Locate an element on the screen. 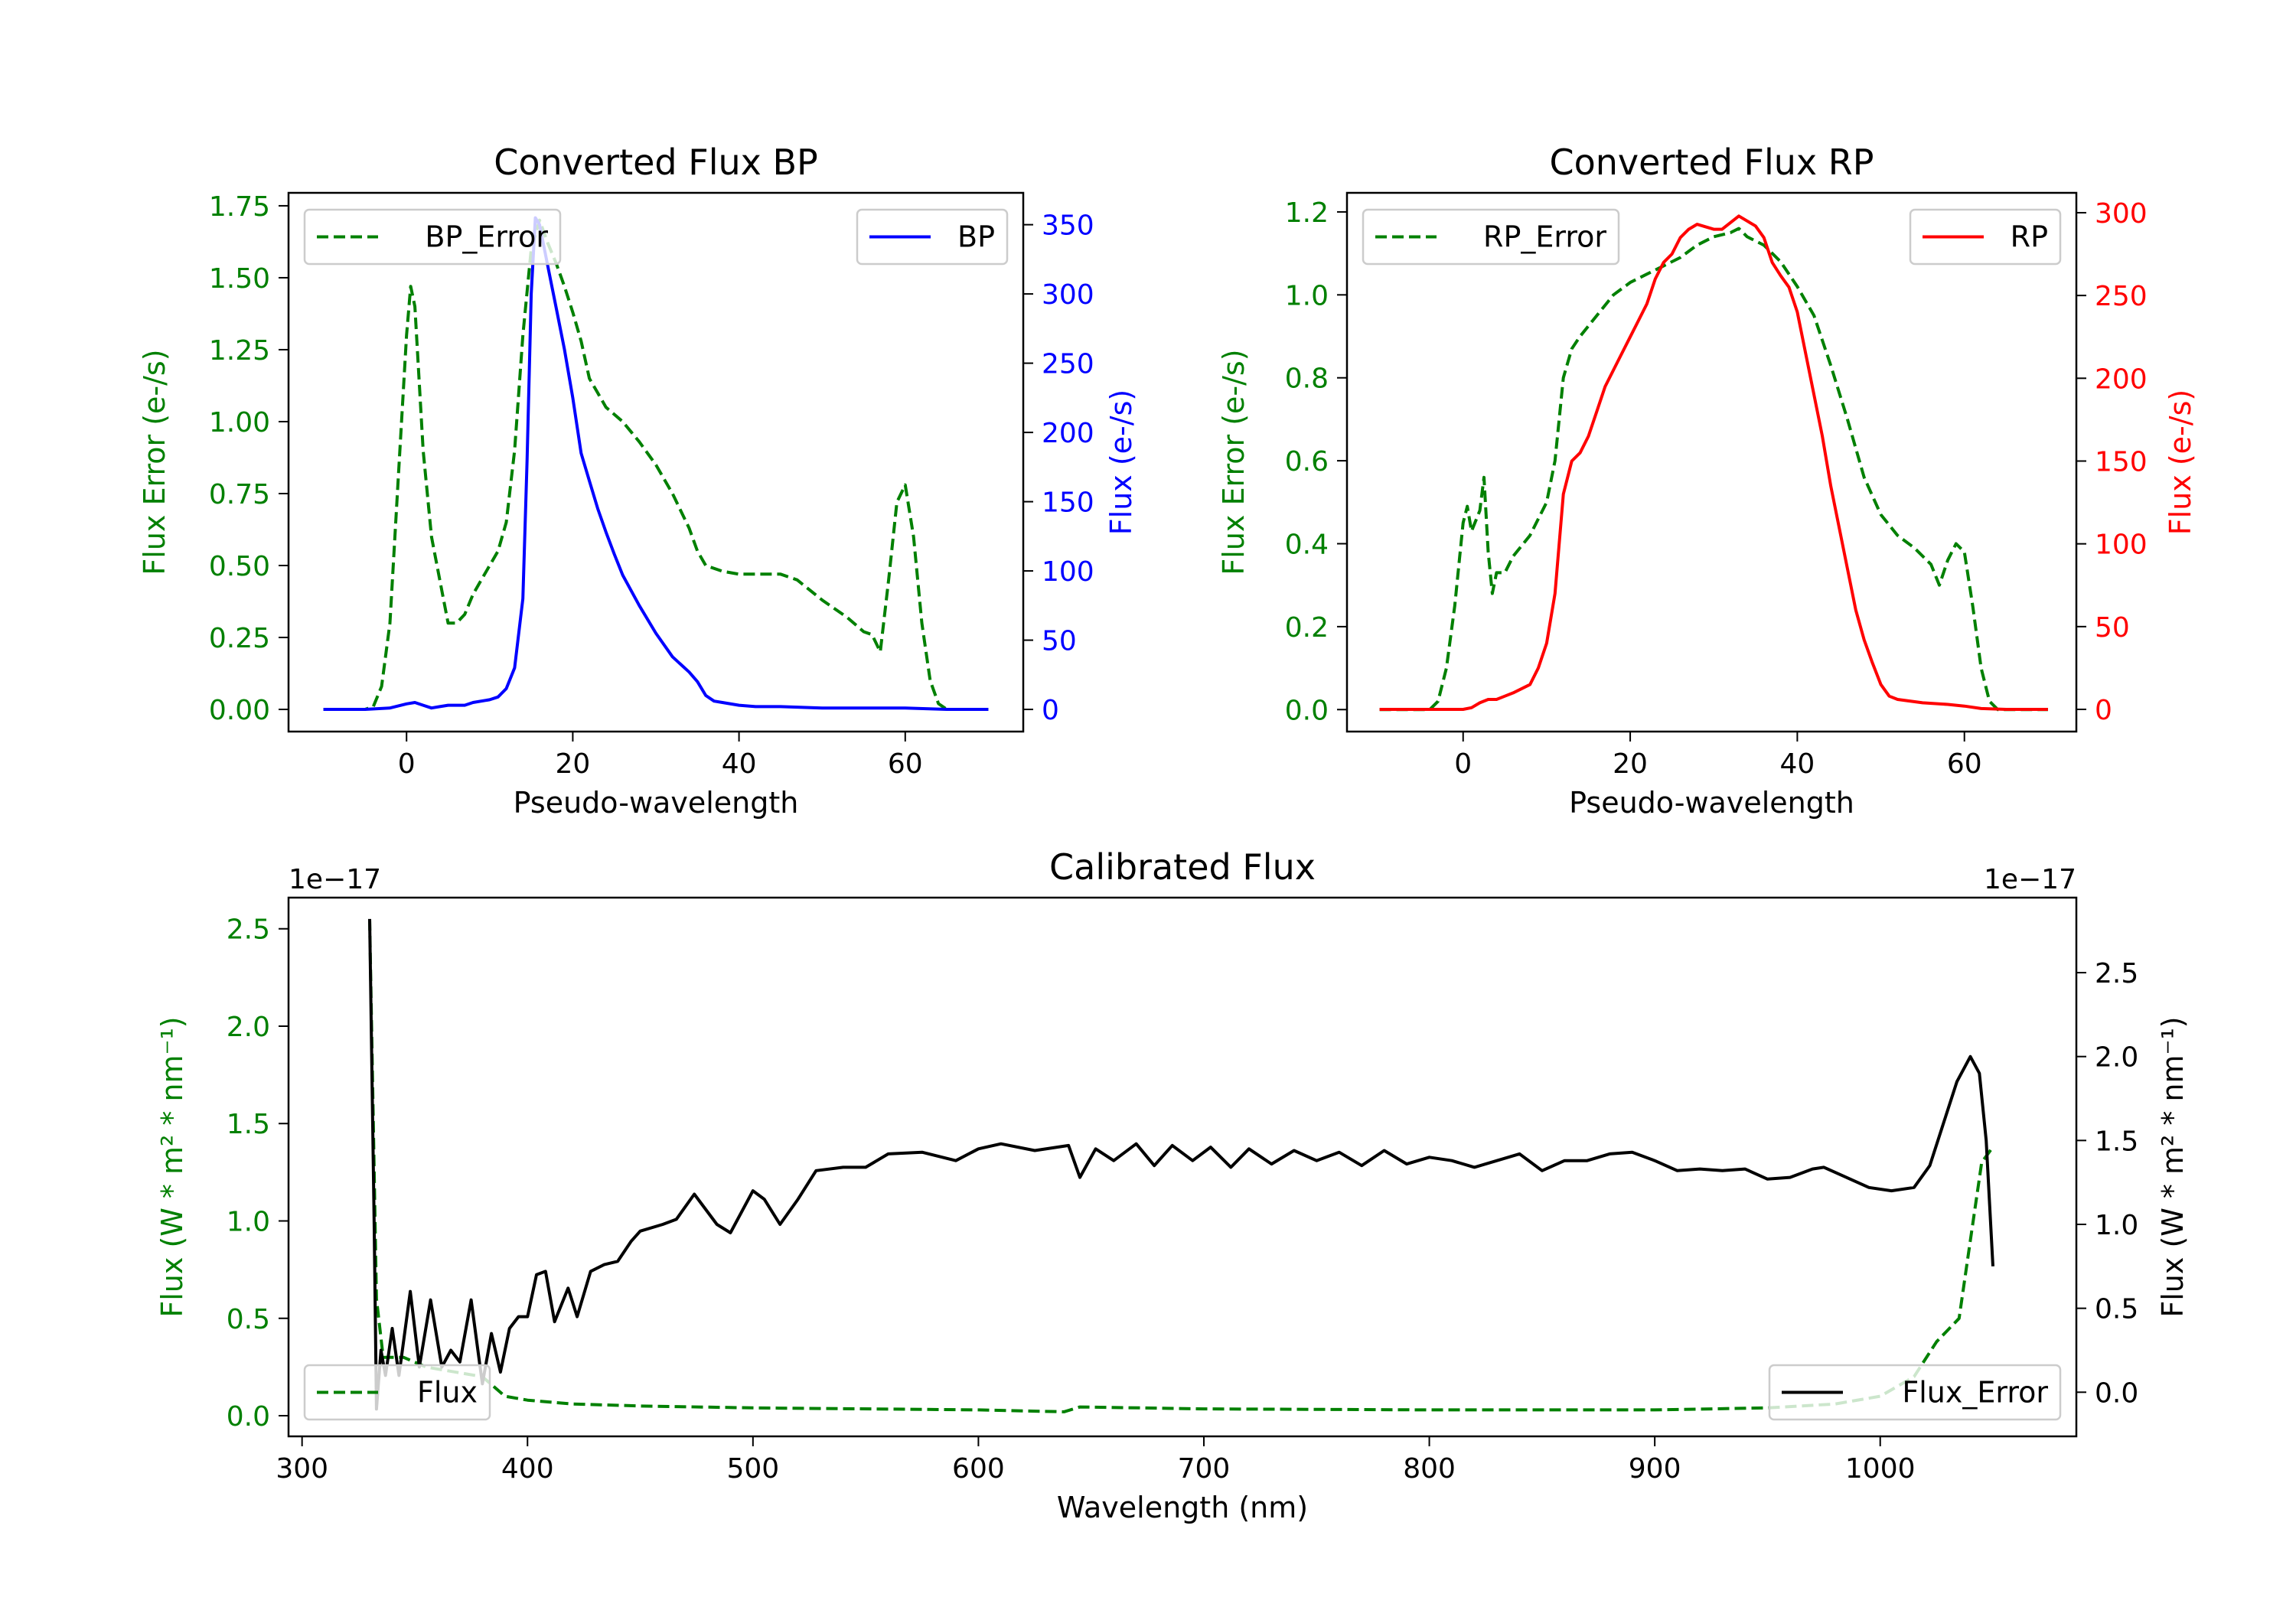 The image size is (2296, 1607). legend-rp: RP is located at coordinates (1985, 237).